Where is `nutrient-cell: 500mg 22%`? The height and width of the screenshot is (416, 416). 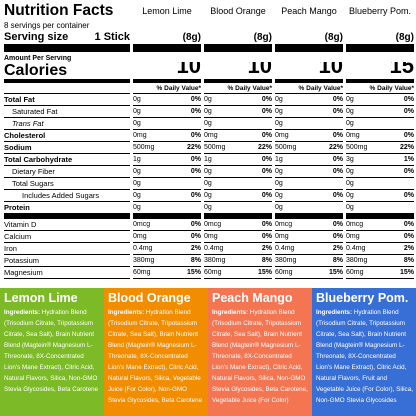
nutrient-cell: 500mg 22% is located at coordinates (167, 148).